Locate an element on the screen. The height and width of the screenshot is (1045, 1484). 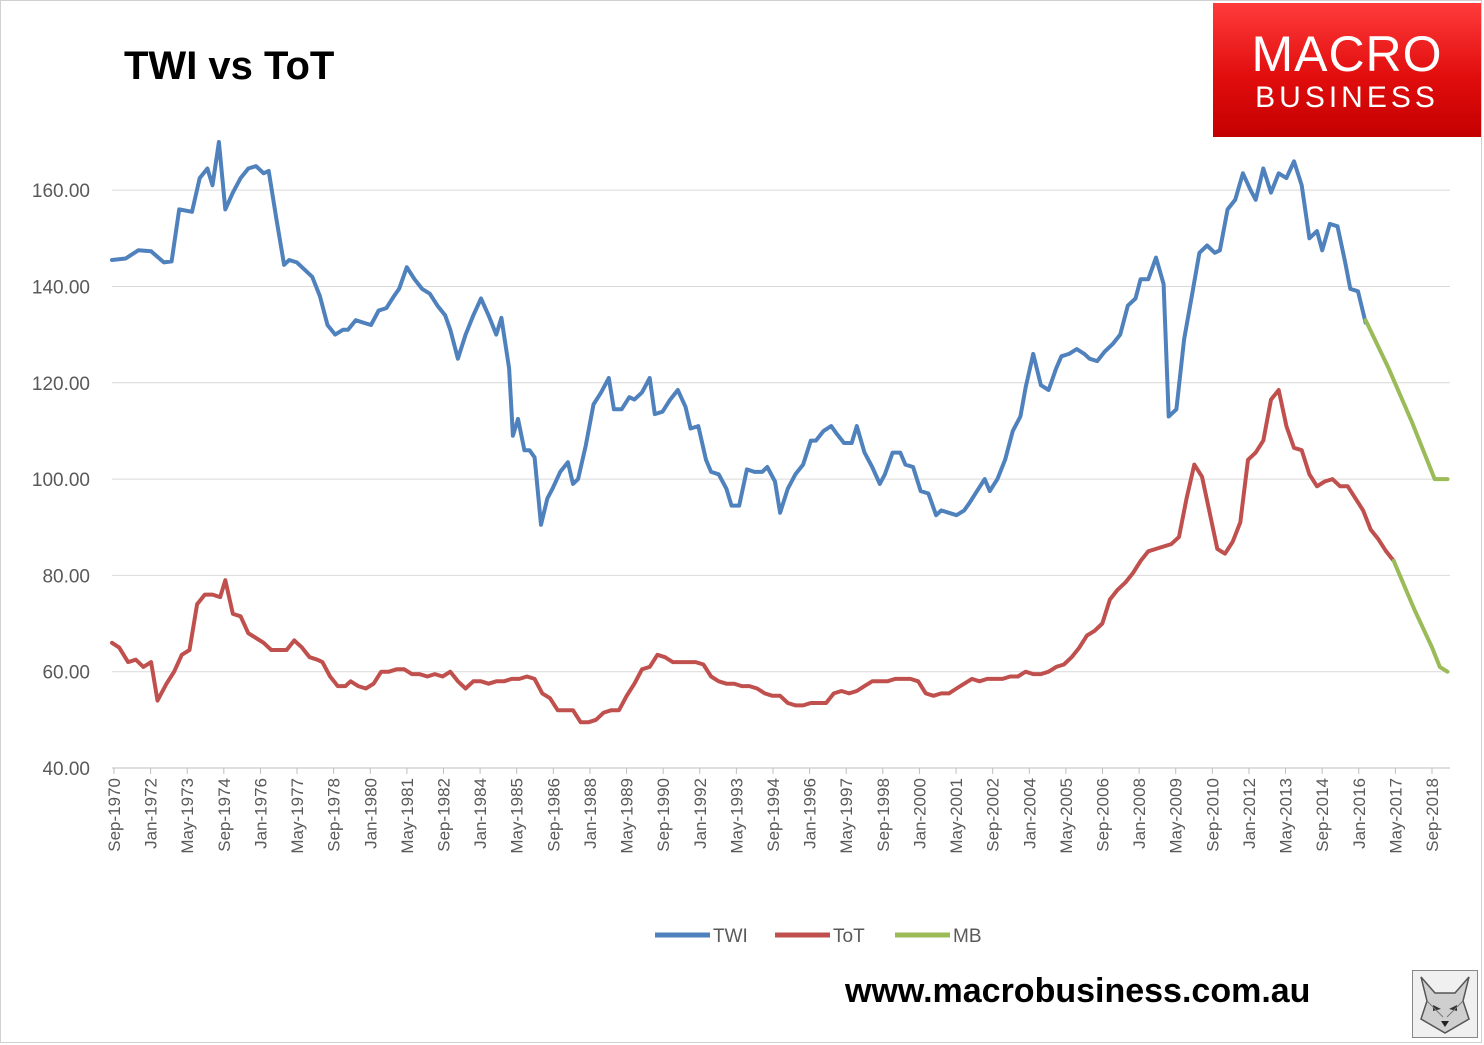
x-tick-label: May-2001 is located at coordinates (956, 816).